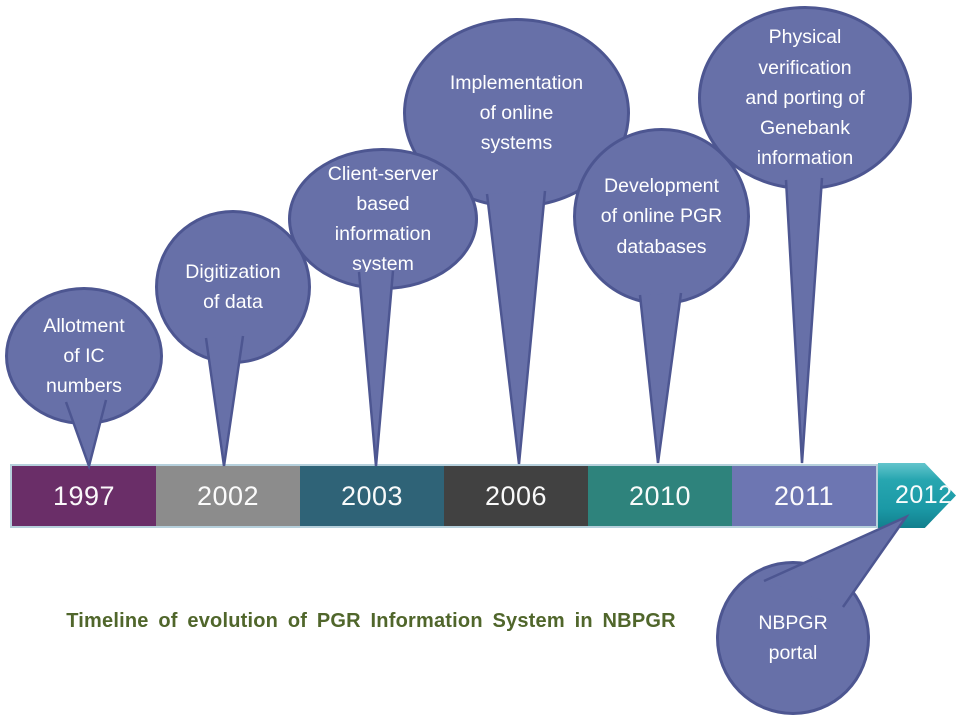  I want to click on callout-digitization-of-data: Digitization of data, so click(233, 287).